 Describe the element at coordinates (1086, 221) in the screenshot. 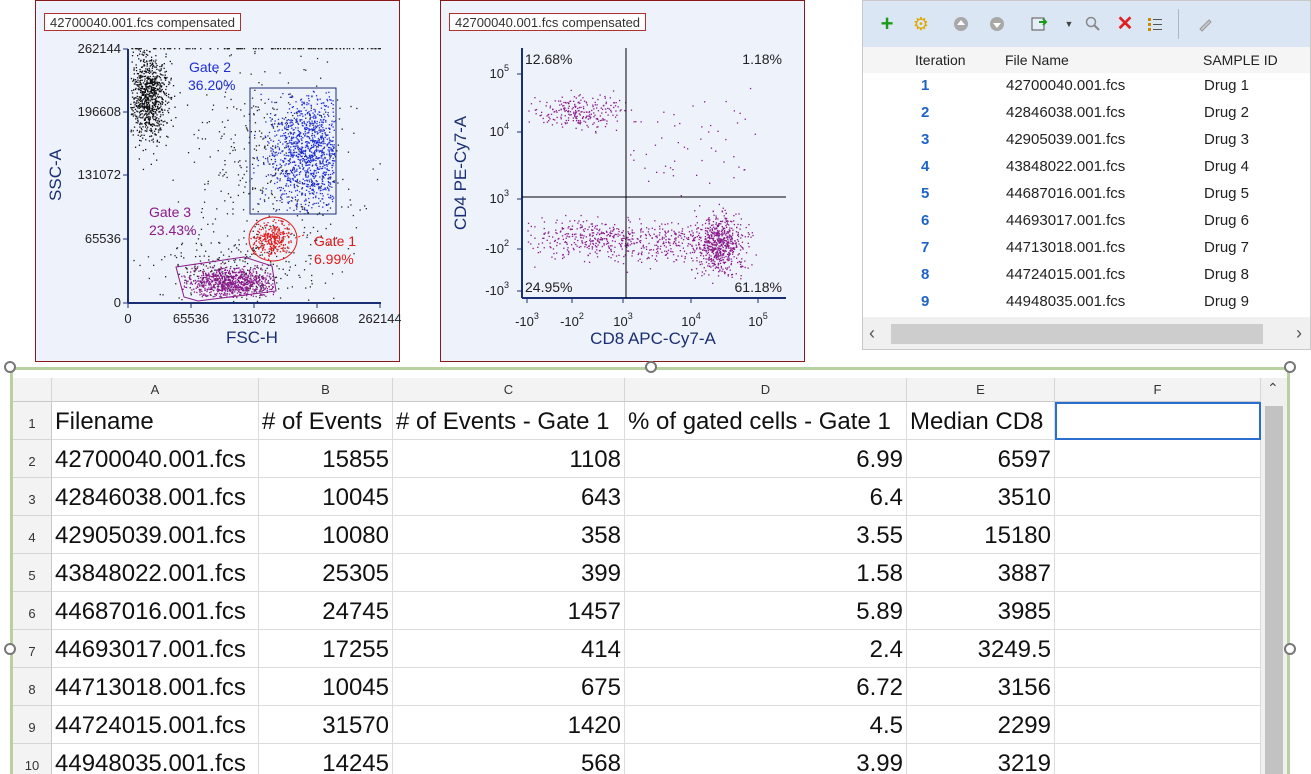

I see `iteration-row: 6 44693017.001.fcs Drug 6` at that location.